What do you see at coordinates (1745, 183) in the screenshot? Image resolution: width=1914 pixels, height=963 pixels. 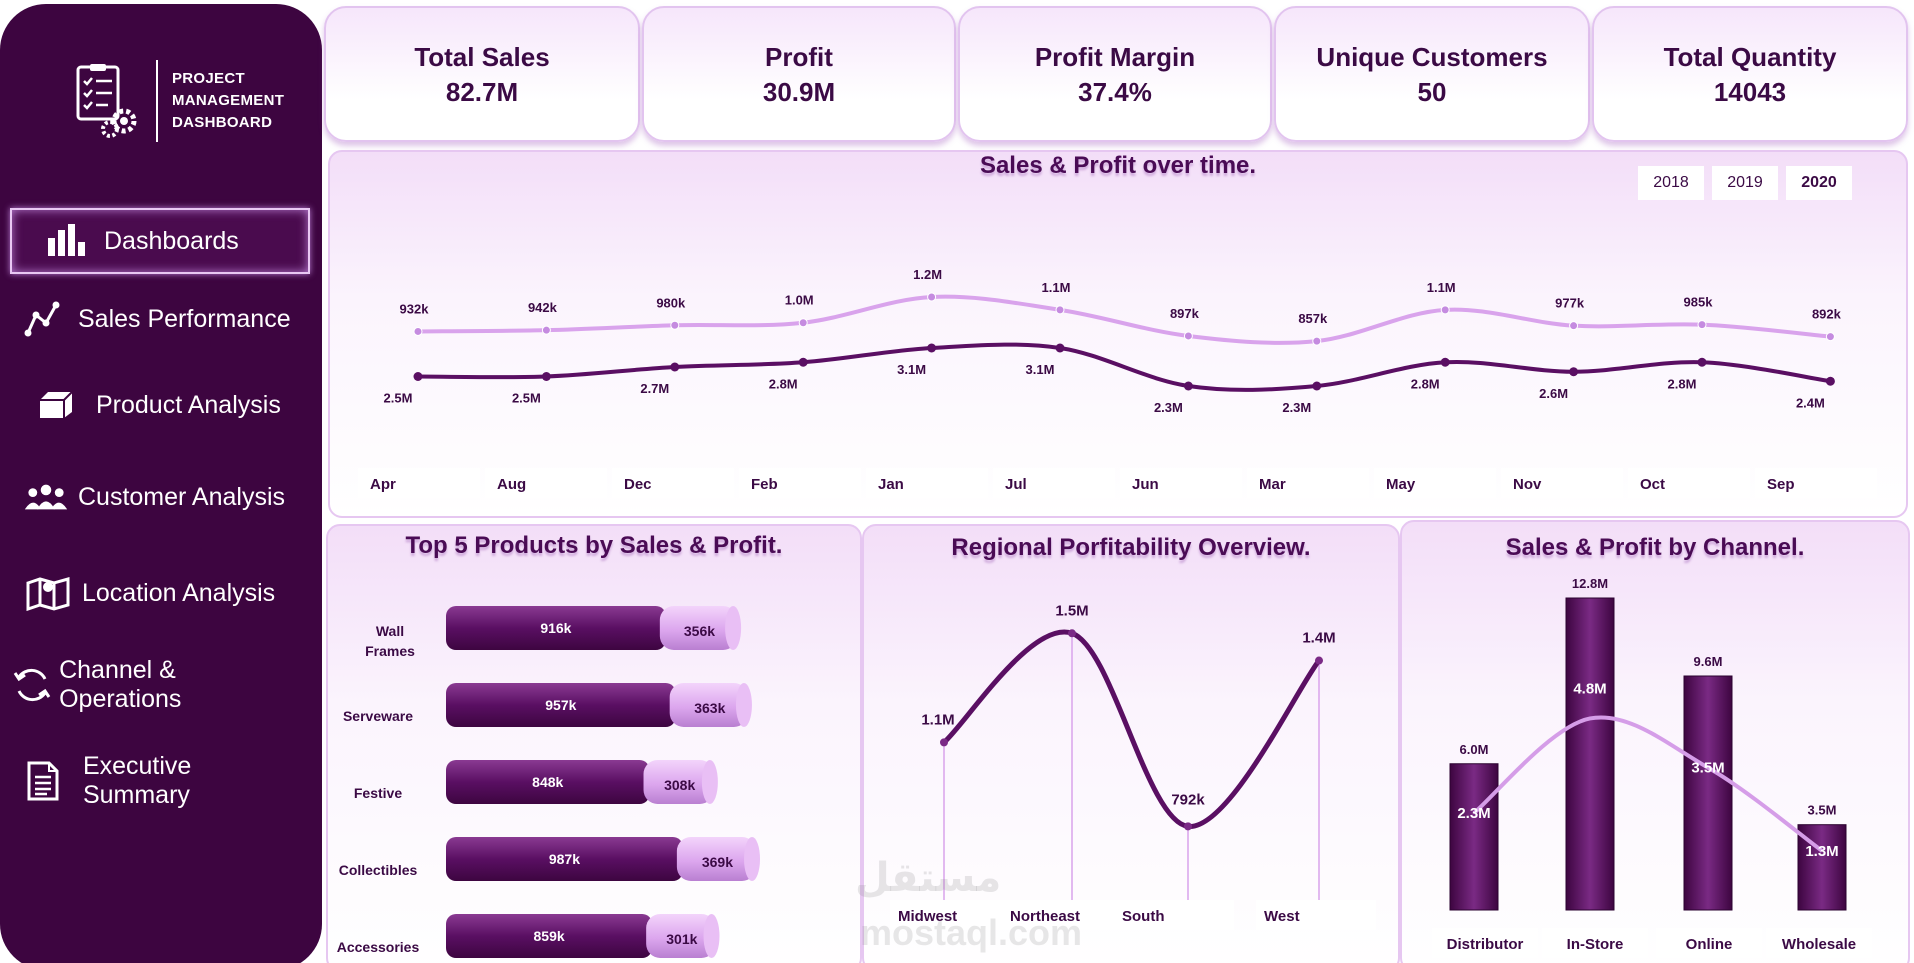 I see `year-tab-2019: 2019` at bounding box center [1745, 183].